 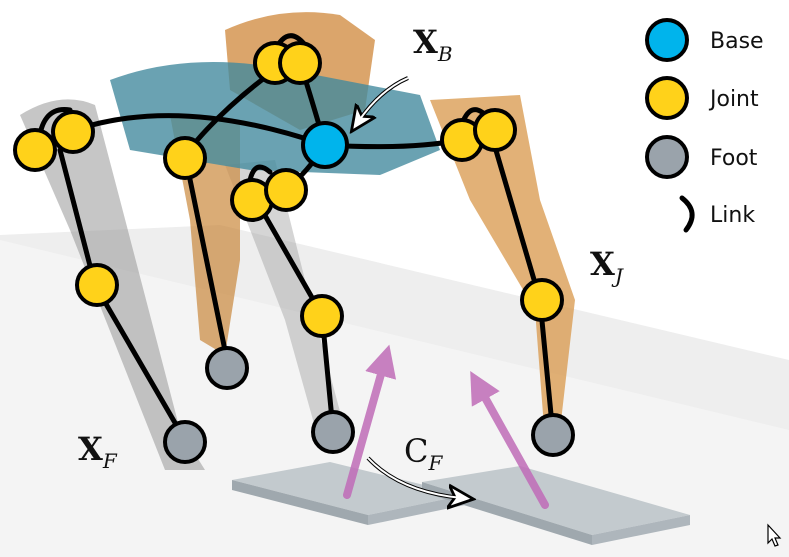 What do you see at coordinates (667, 40) in the screenshot?
I see `base-marker-icon` at bounding box center [667, 40].